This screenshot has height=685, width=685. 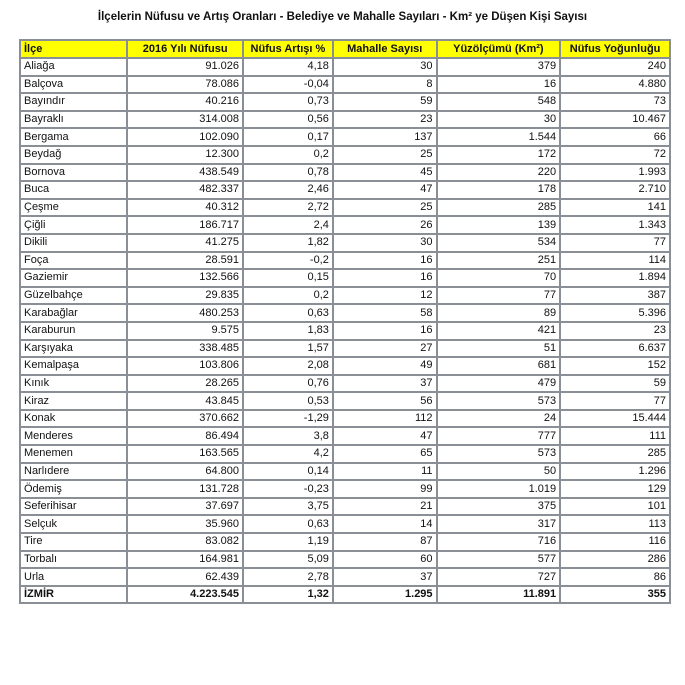 What do you see at coordinates (615, 278) in the screenshot?
I see `density-cell: 1.894` at bounding box center [615, 278].